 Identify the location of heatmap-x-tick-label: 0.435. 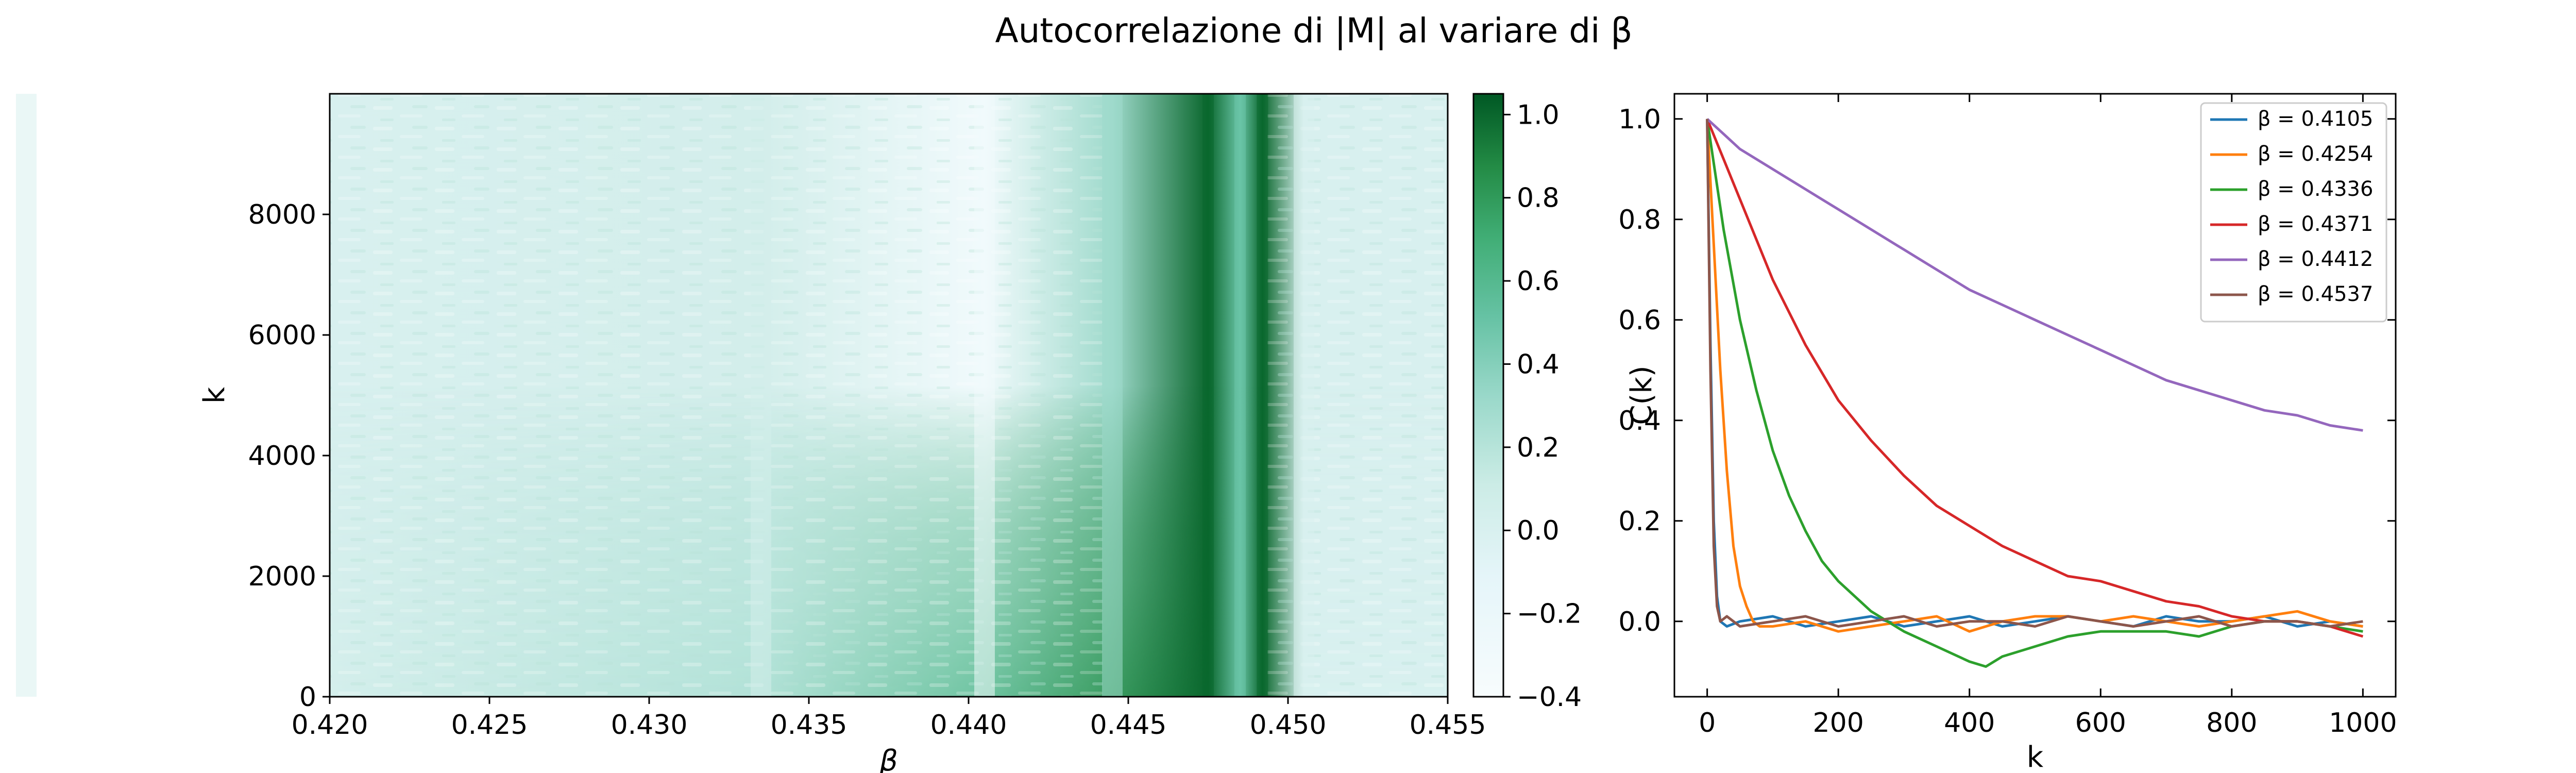
(809, 725).